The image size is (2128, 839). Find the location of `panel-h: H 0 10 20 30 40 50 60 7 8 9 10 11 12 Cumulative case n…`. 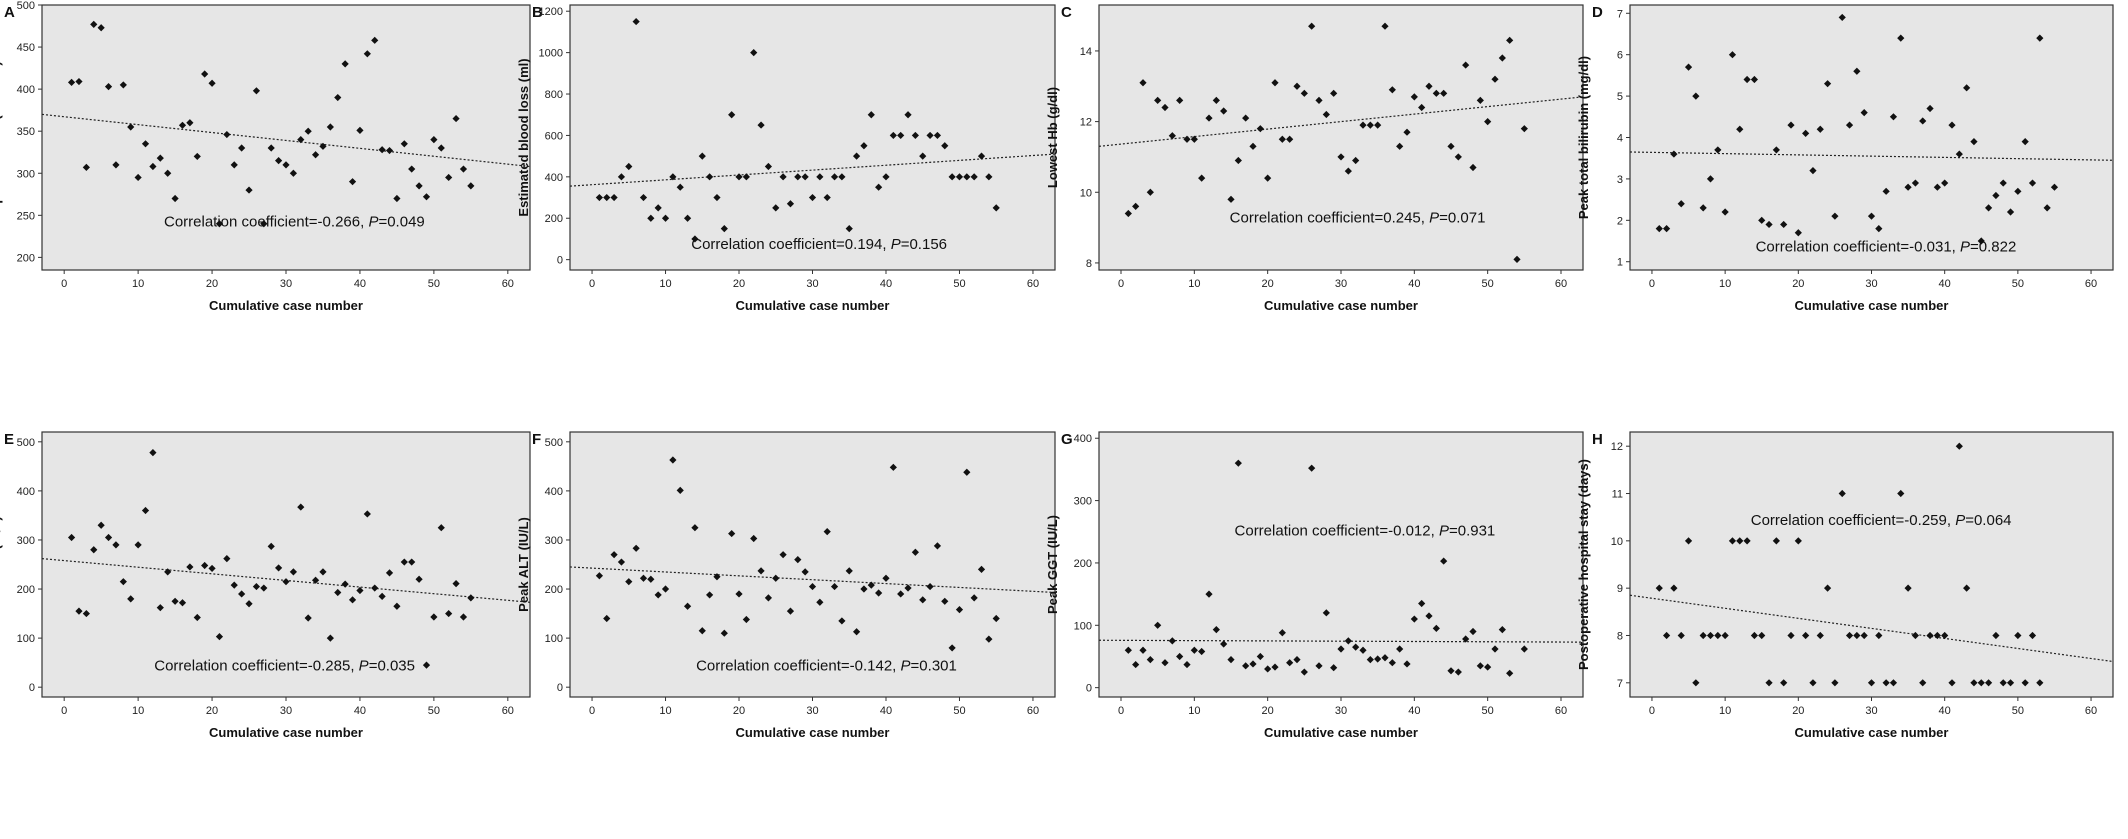

panel-h: H 0 10 20 30 40 50 60 7 8 9 10 11 12 Cumulative case n… is located at coordinates (1845, 585).